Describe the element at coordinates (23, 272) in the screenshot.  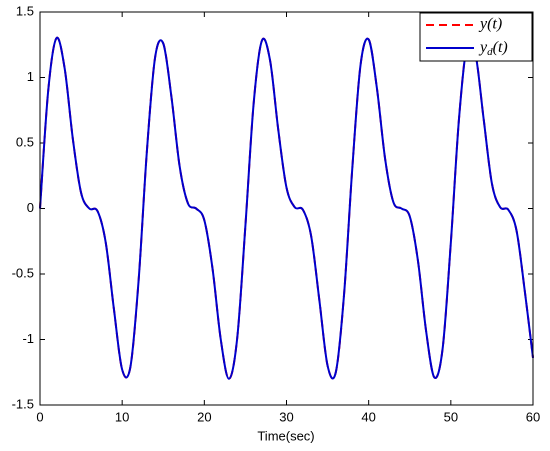
I see `y-tick-label: -0.5` at that location.